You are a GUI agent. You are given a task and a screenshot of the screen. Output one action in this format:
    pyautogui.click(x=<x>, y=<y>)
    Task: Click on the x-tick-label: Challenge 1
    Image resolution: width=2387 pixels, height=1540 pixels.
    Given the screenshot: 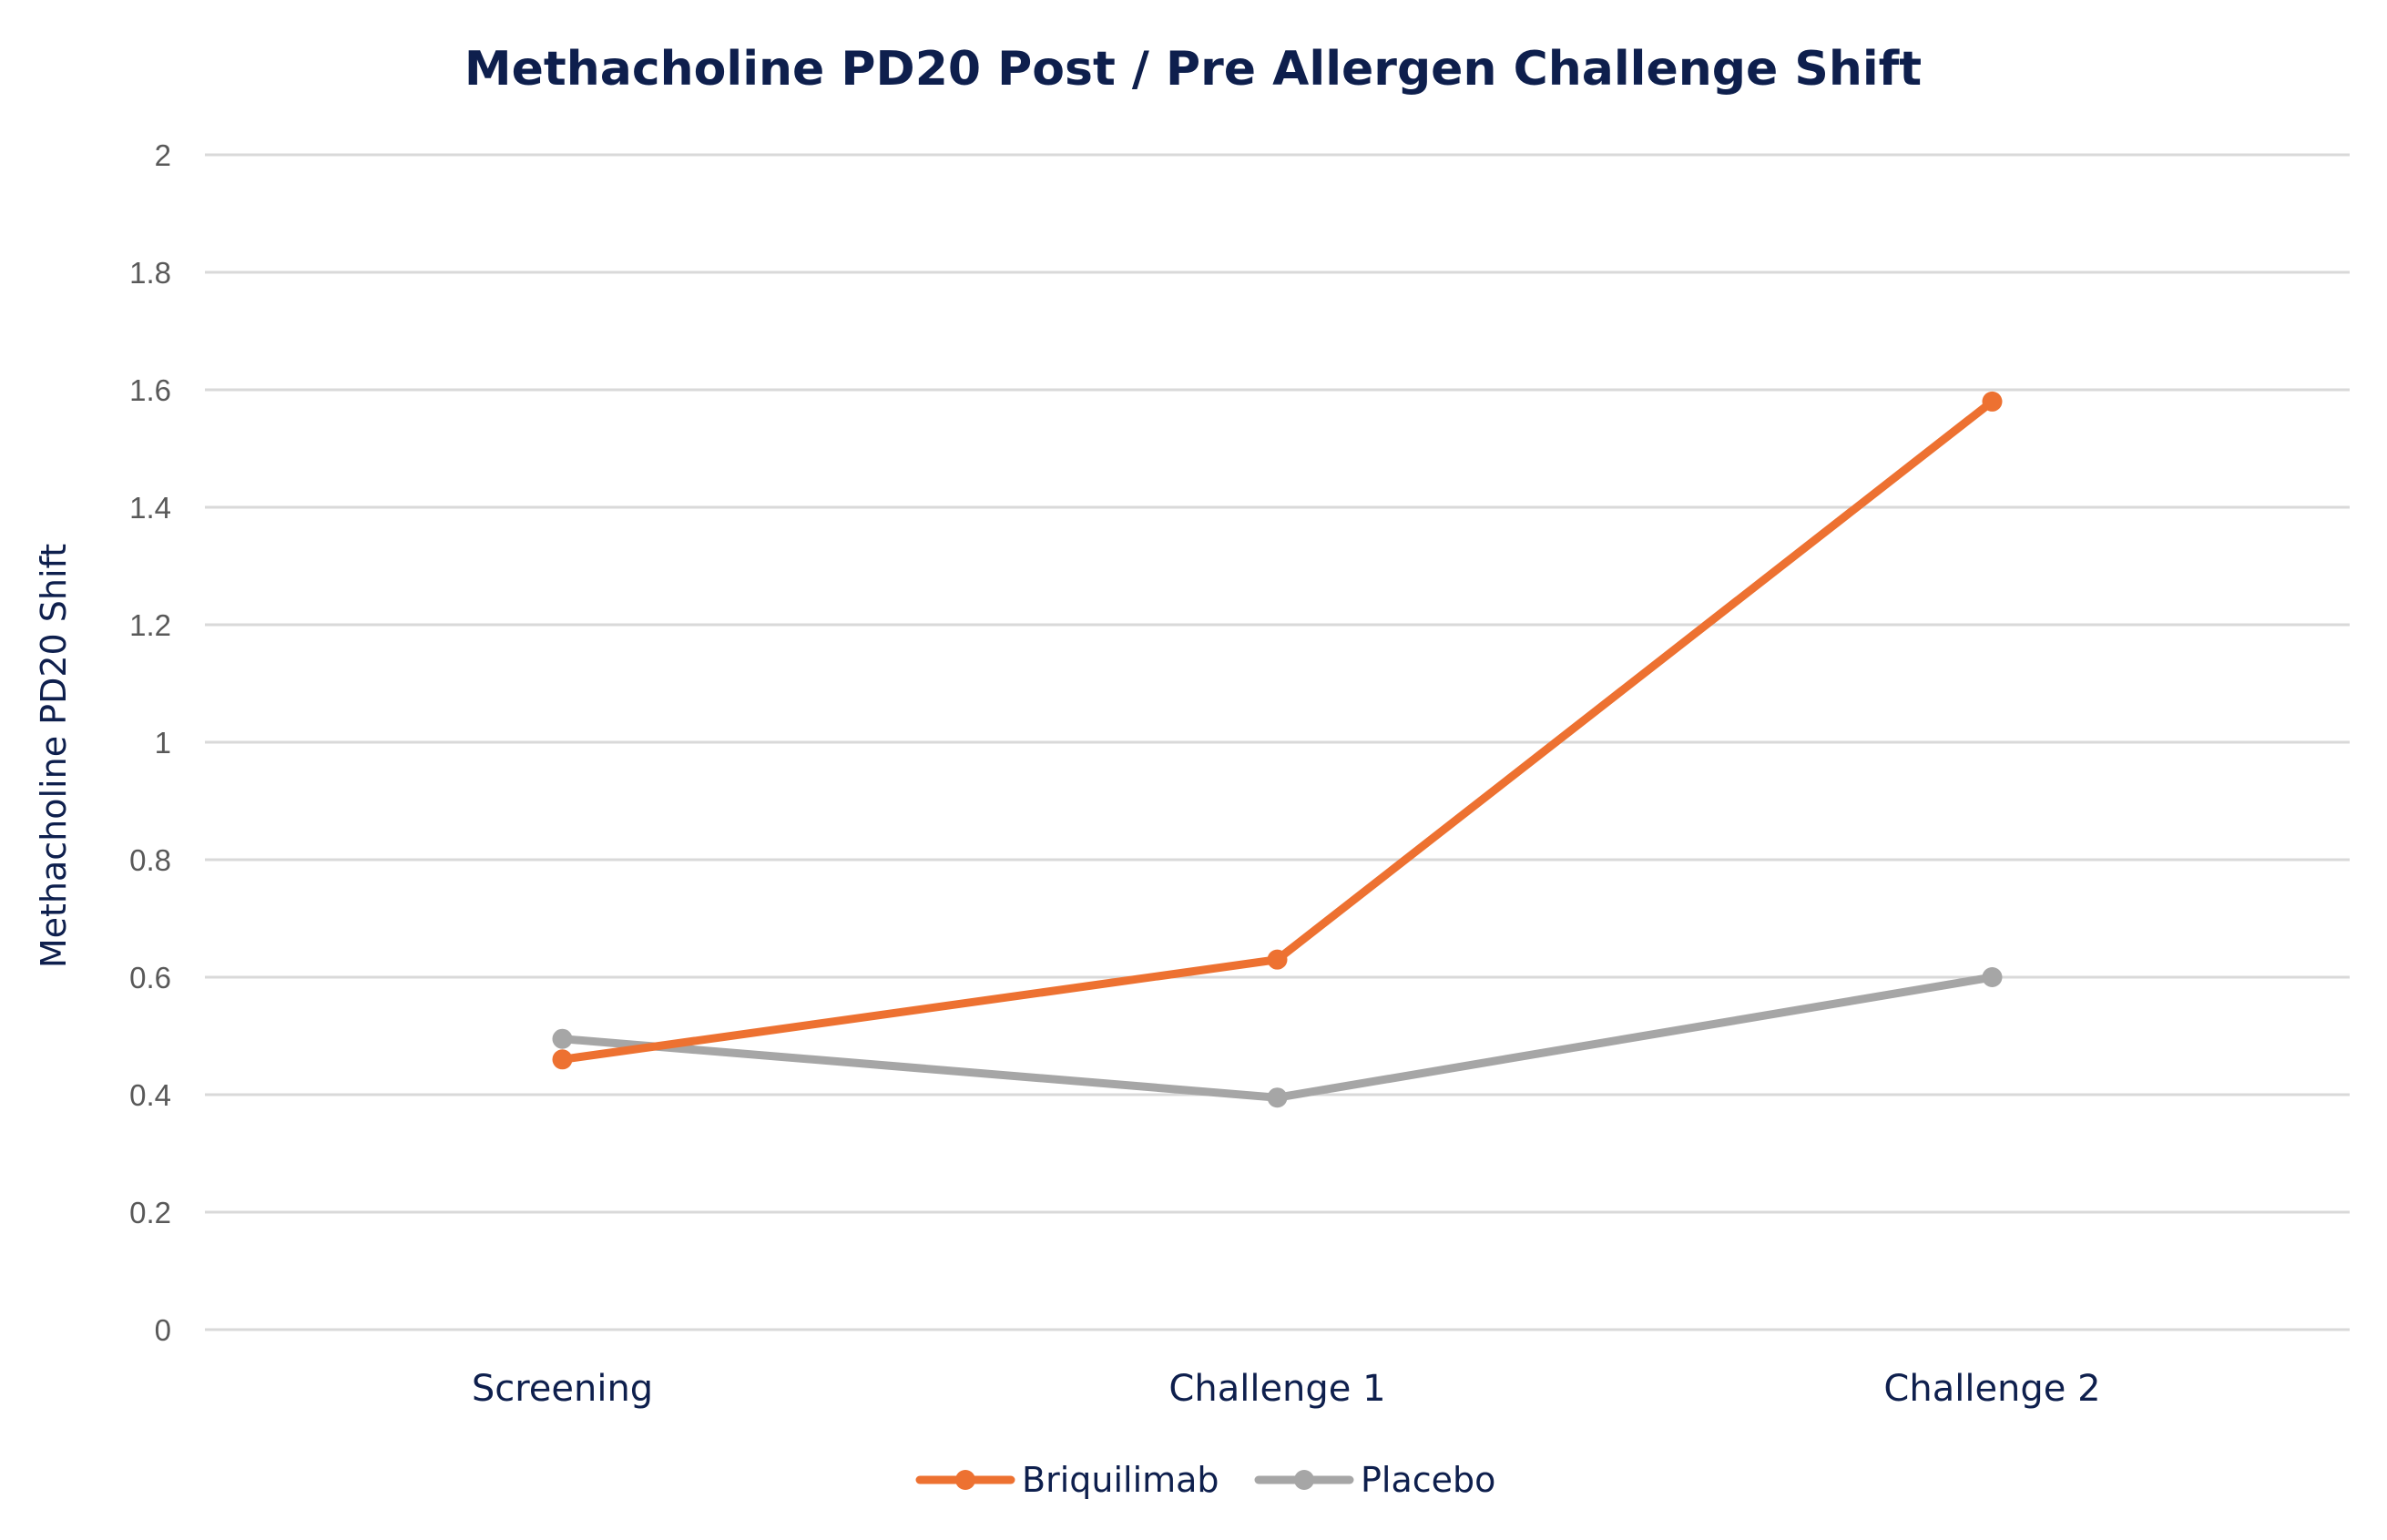 What is the action you would take?
    pyautogui.click(x=1276, y=1389)
    